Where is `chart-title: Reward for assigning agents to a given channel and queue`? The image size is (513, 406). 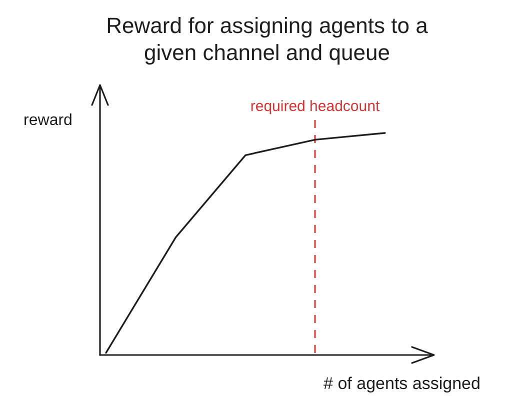
chart-title: Reward for assigning agents to a given channel and queue is located at coordinates (267, 39).